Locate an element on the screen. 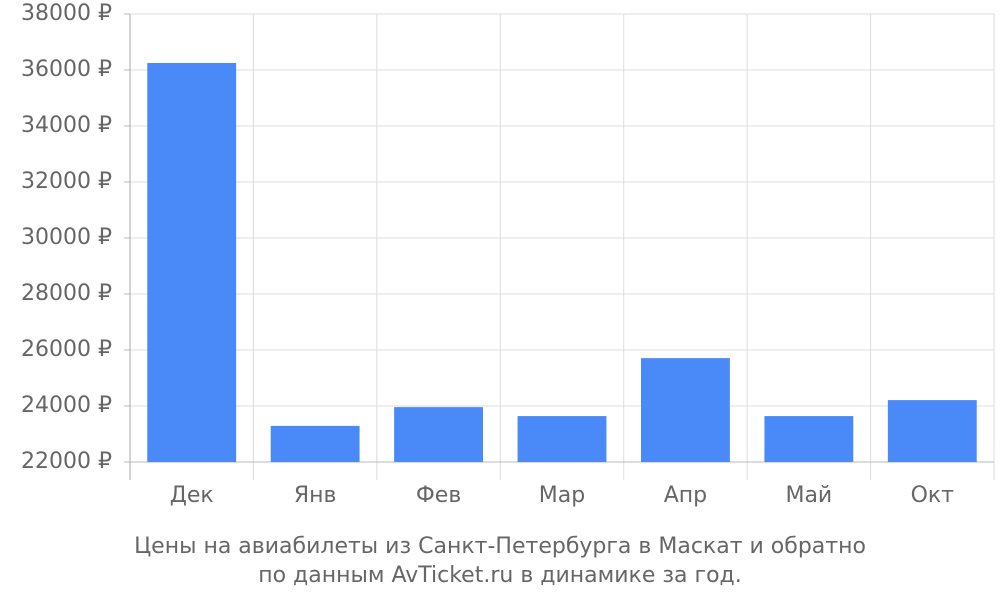  x-tick-label: Янв is located at coordinates (315, 495).